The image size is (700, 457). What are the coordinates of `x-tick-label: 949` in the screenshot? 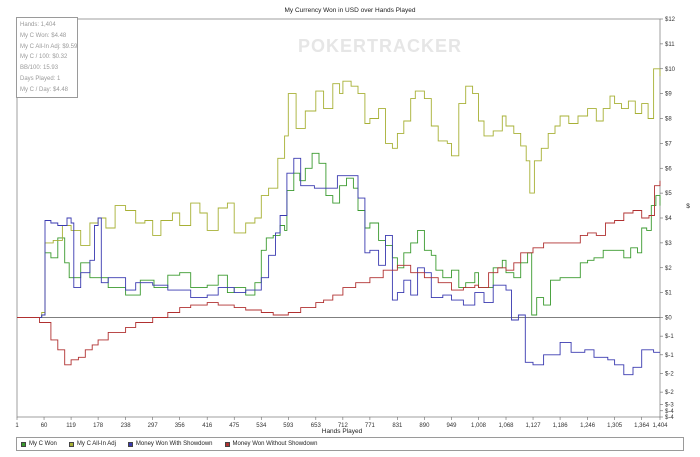 It's located at (451, 426).